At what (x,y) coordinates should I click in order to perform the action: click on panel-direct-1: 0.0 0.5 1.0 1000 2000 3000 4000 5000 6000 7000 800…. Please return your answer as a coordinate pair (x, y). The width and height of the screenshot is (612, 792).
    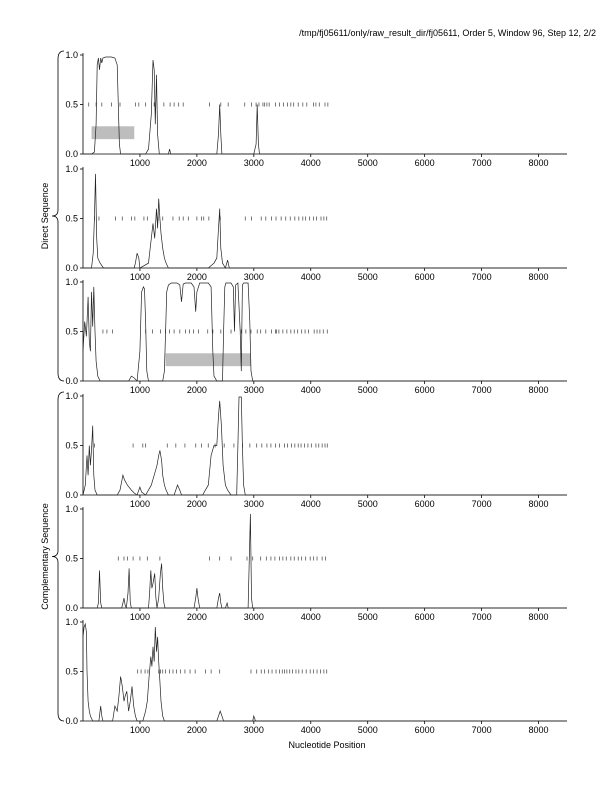
    Looking at the image, I should click on (316, 109).